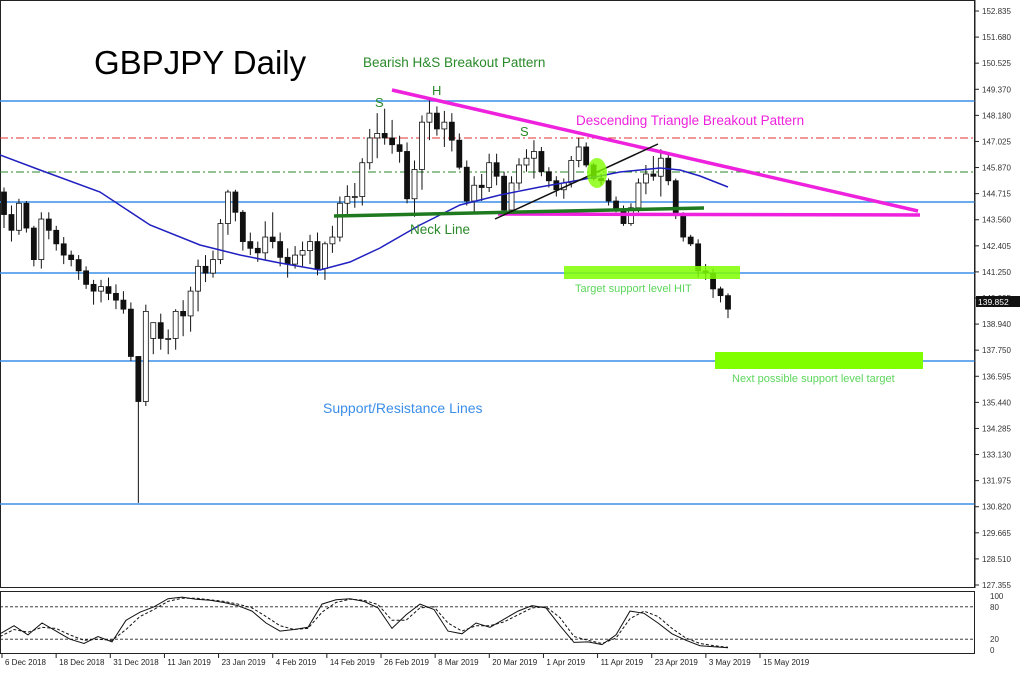  I want to click on chart-title: GBPJPY Daily, so click(200, 62).